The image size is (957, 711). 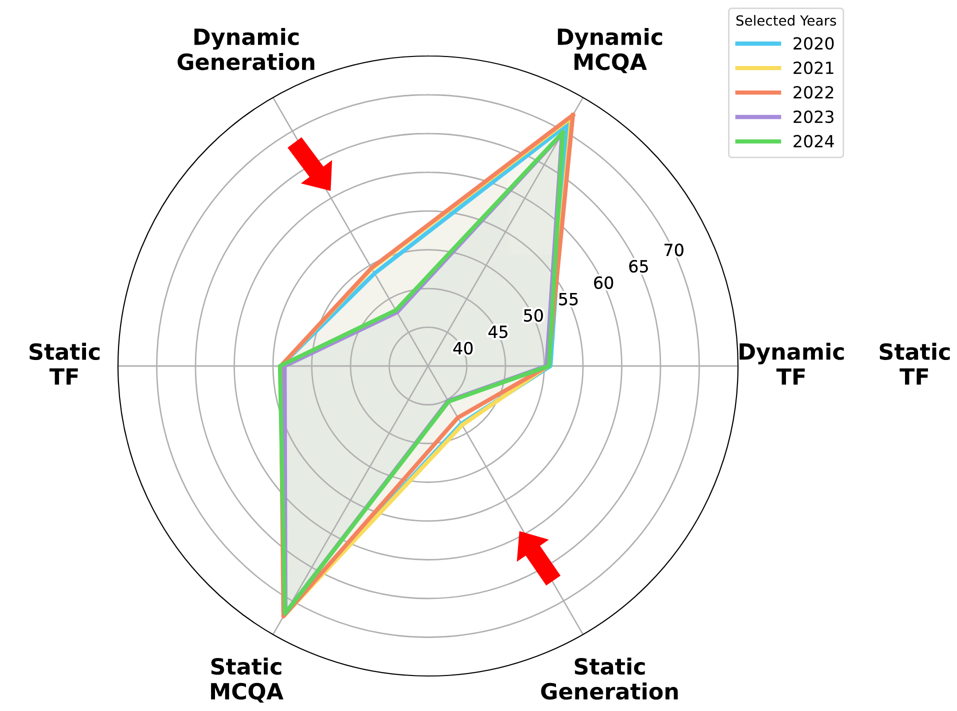 I want to click on spoke-label: Dynamic MCQA, so click(x=610, y=51).